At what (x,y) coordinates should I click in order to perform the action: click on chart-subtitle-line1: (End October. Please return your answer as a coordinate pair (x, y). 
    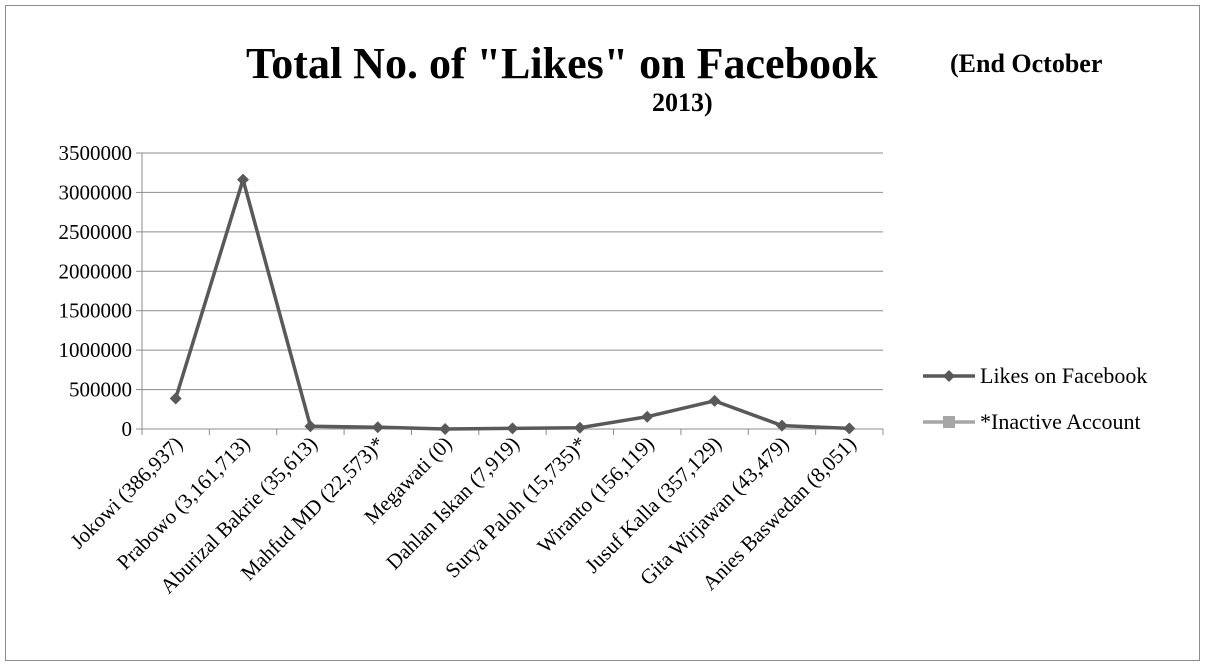
    Looking at the image, I should click on (1026, 63).